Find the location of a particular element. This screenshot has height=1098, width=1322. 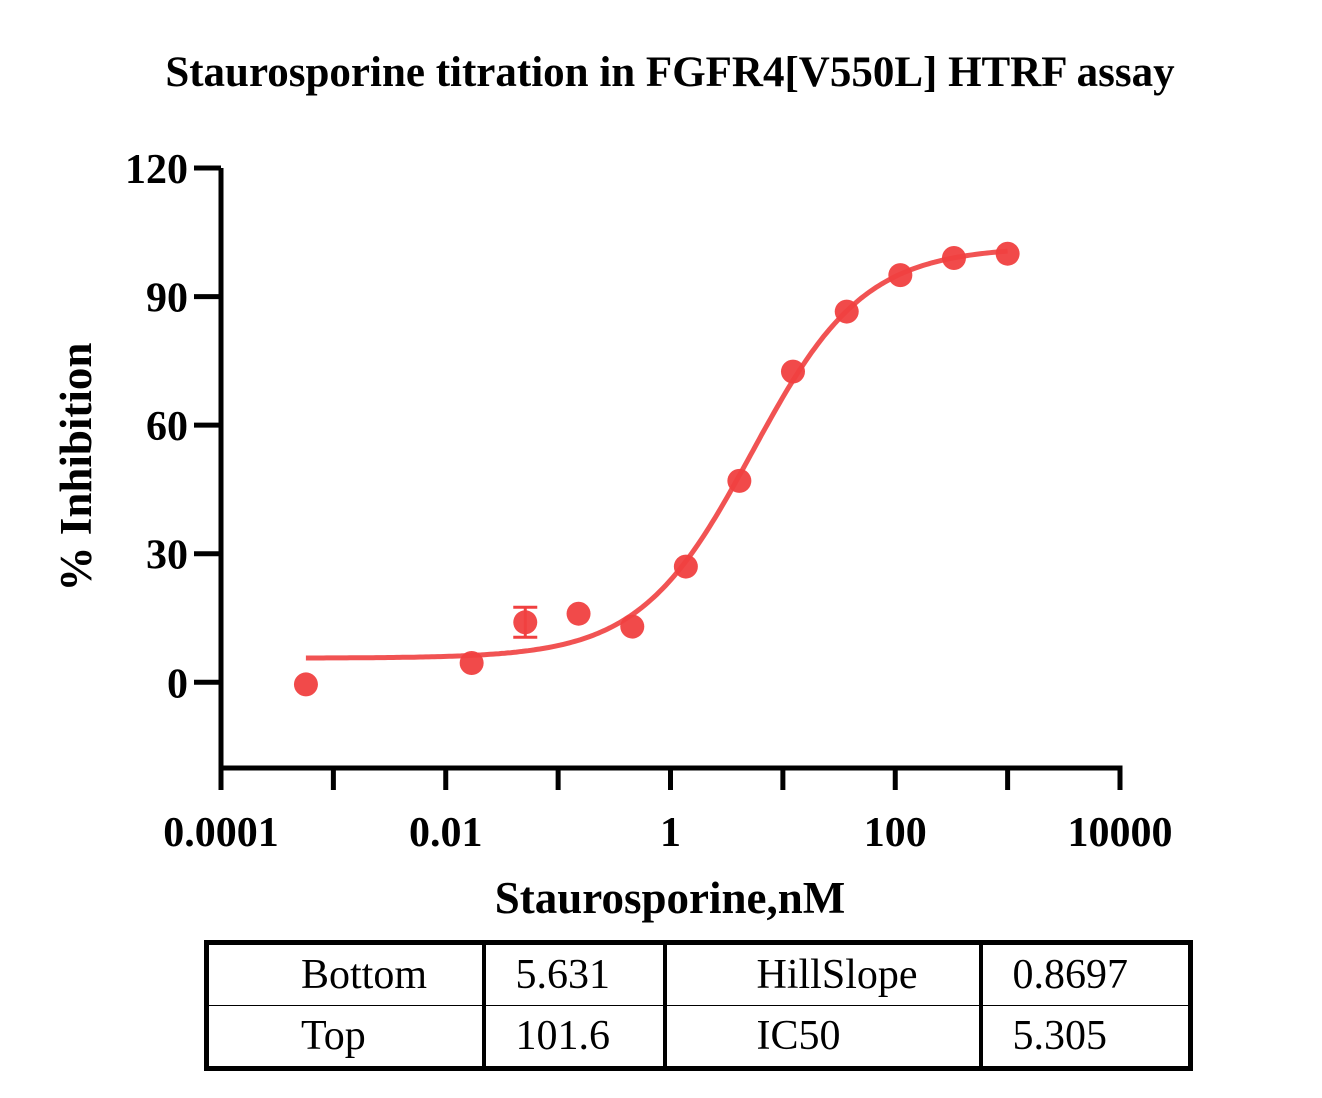

param-name-ic50: IC50 is located at coordinates (823, 1037).